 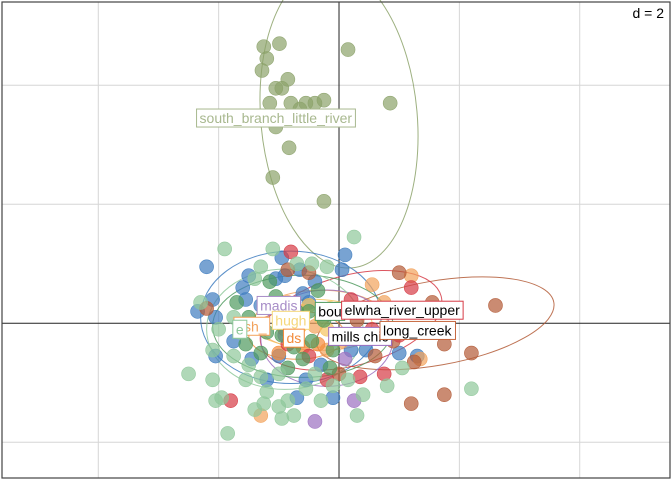 I want to click on group-label-text: hugh, so click(x=290, y=320).